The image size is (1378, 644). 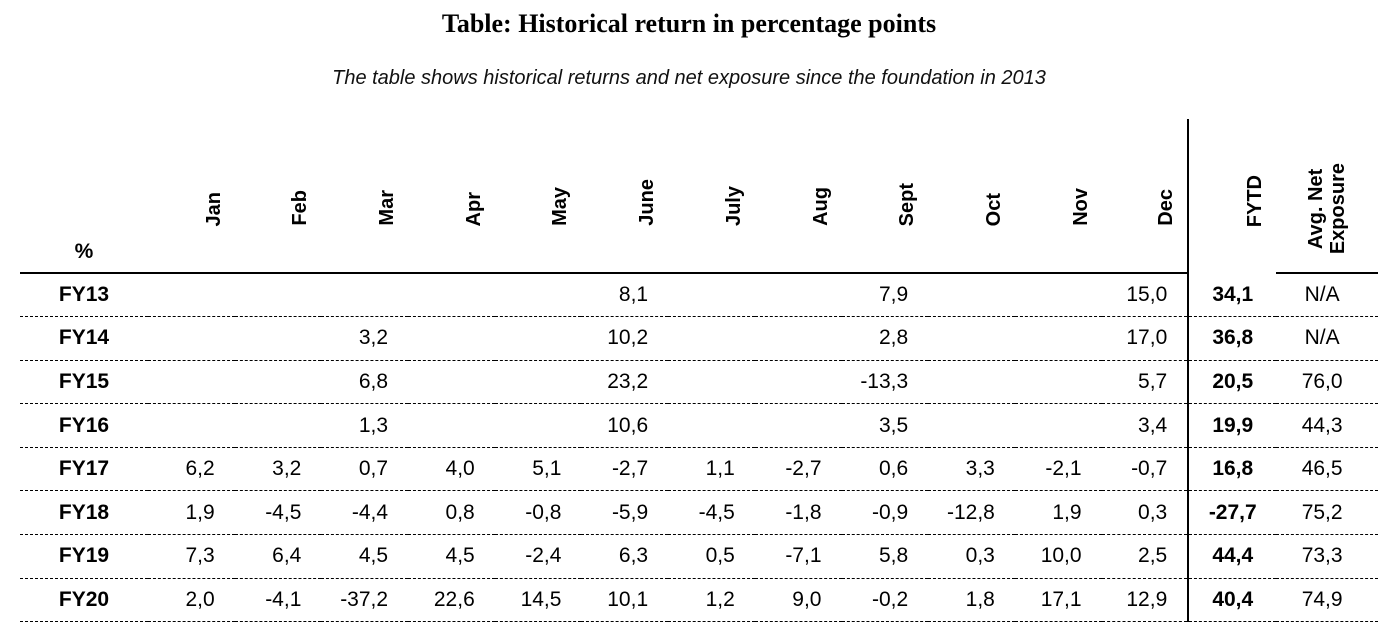 What do you see at coordinates (1232, 469) in the screenshot?
I see `fytd-cell: 16,8` at bounding box center [1232, 469].